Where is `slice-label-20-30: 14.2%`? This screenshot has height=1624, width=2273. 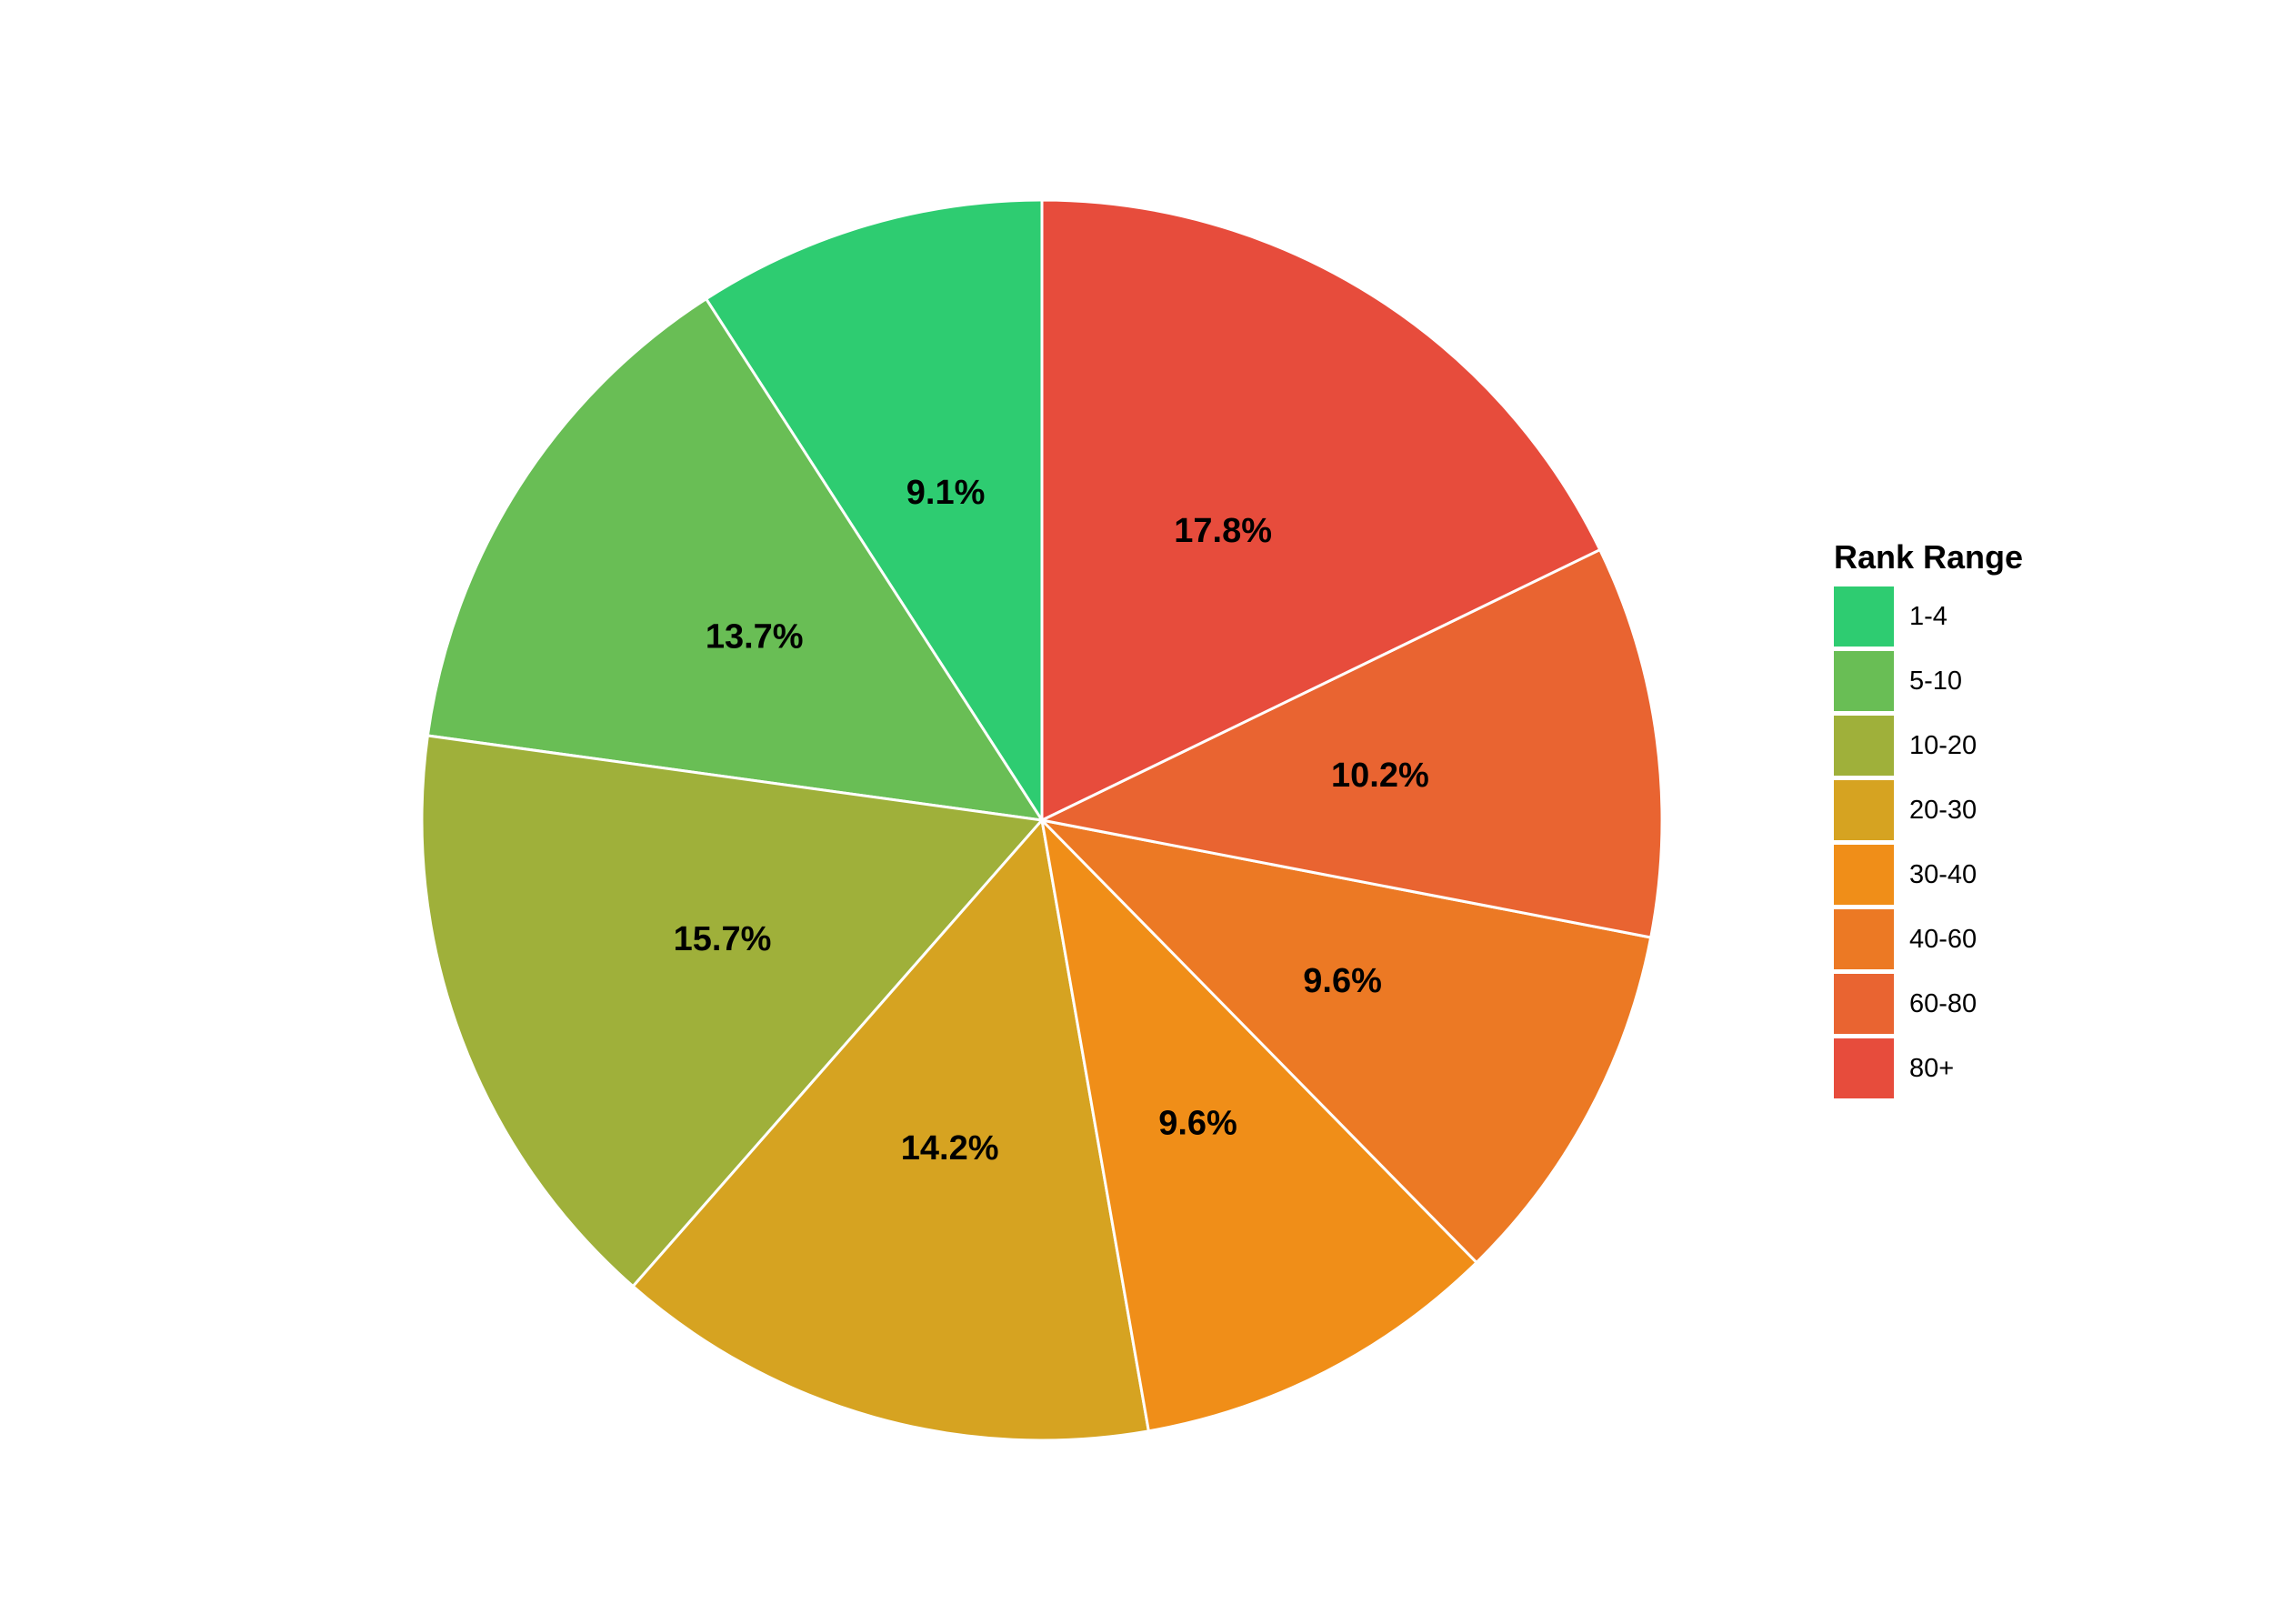 slice-label-20-30: 14.2% is located at coordinates (950, 1148).